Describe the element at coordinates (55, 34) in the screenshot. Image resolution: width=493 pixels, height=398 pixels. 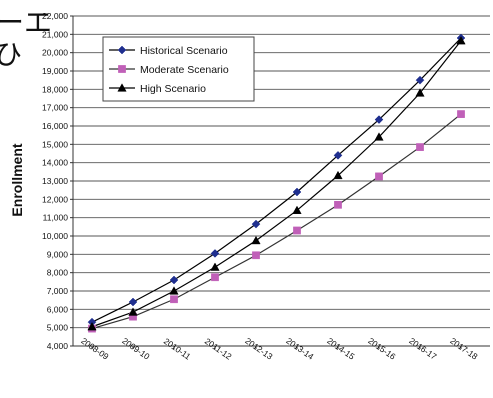
I see `y-tick-label: 21,000` at that location.